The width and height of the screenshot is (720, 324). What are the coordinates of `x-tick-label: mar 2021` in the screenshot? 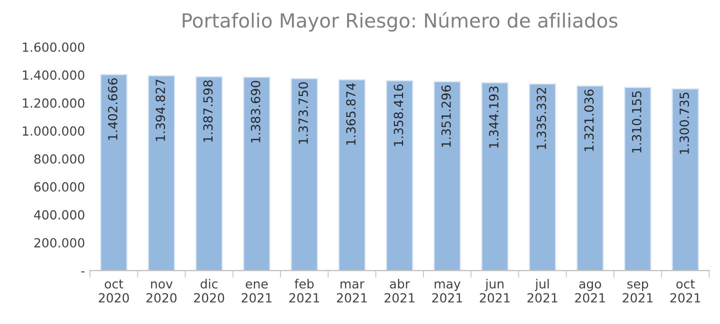 It's located at (351, 292).